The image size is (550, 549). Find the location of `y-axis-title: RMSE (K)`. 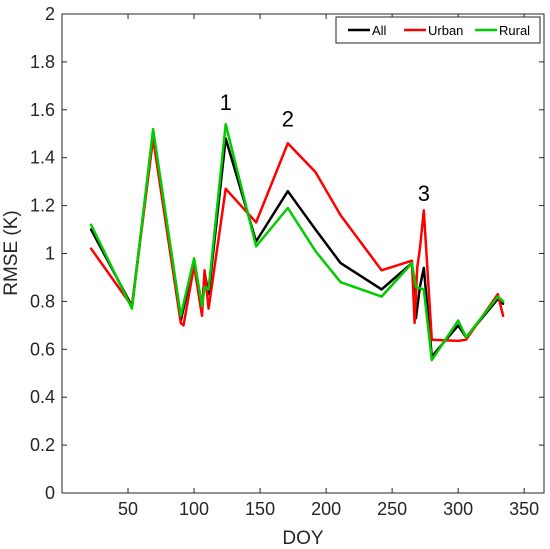

y-axis-title: RMSE (K) is located at coordinates (11, 253).